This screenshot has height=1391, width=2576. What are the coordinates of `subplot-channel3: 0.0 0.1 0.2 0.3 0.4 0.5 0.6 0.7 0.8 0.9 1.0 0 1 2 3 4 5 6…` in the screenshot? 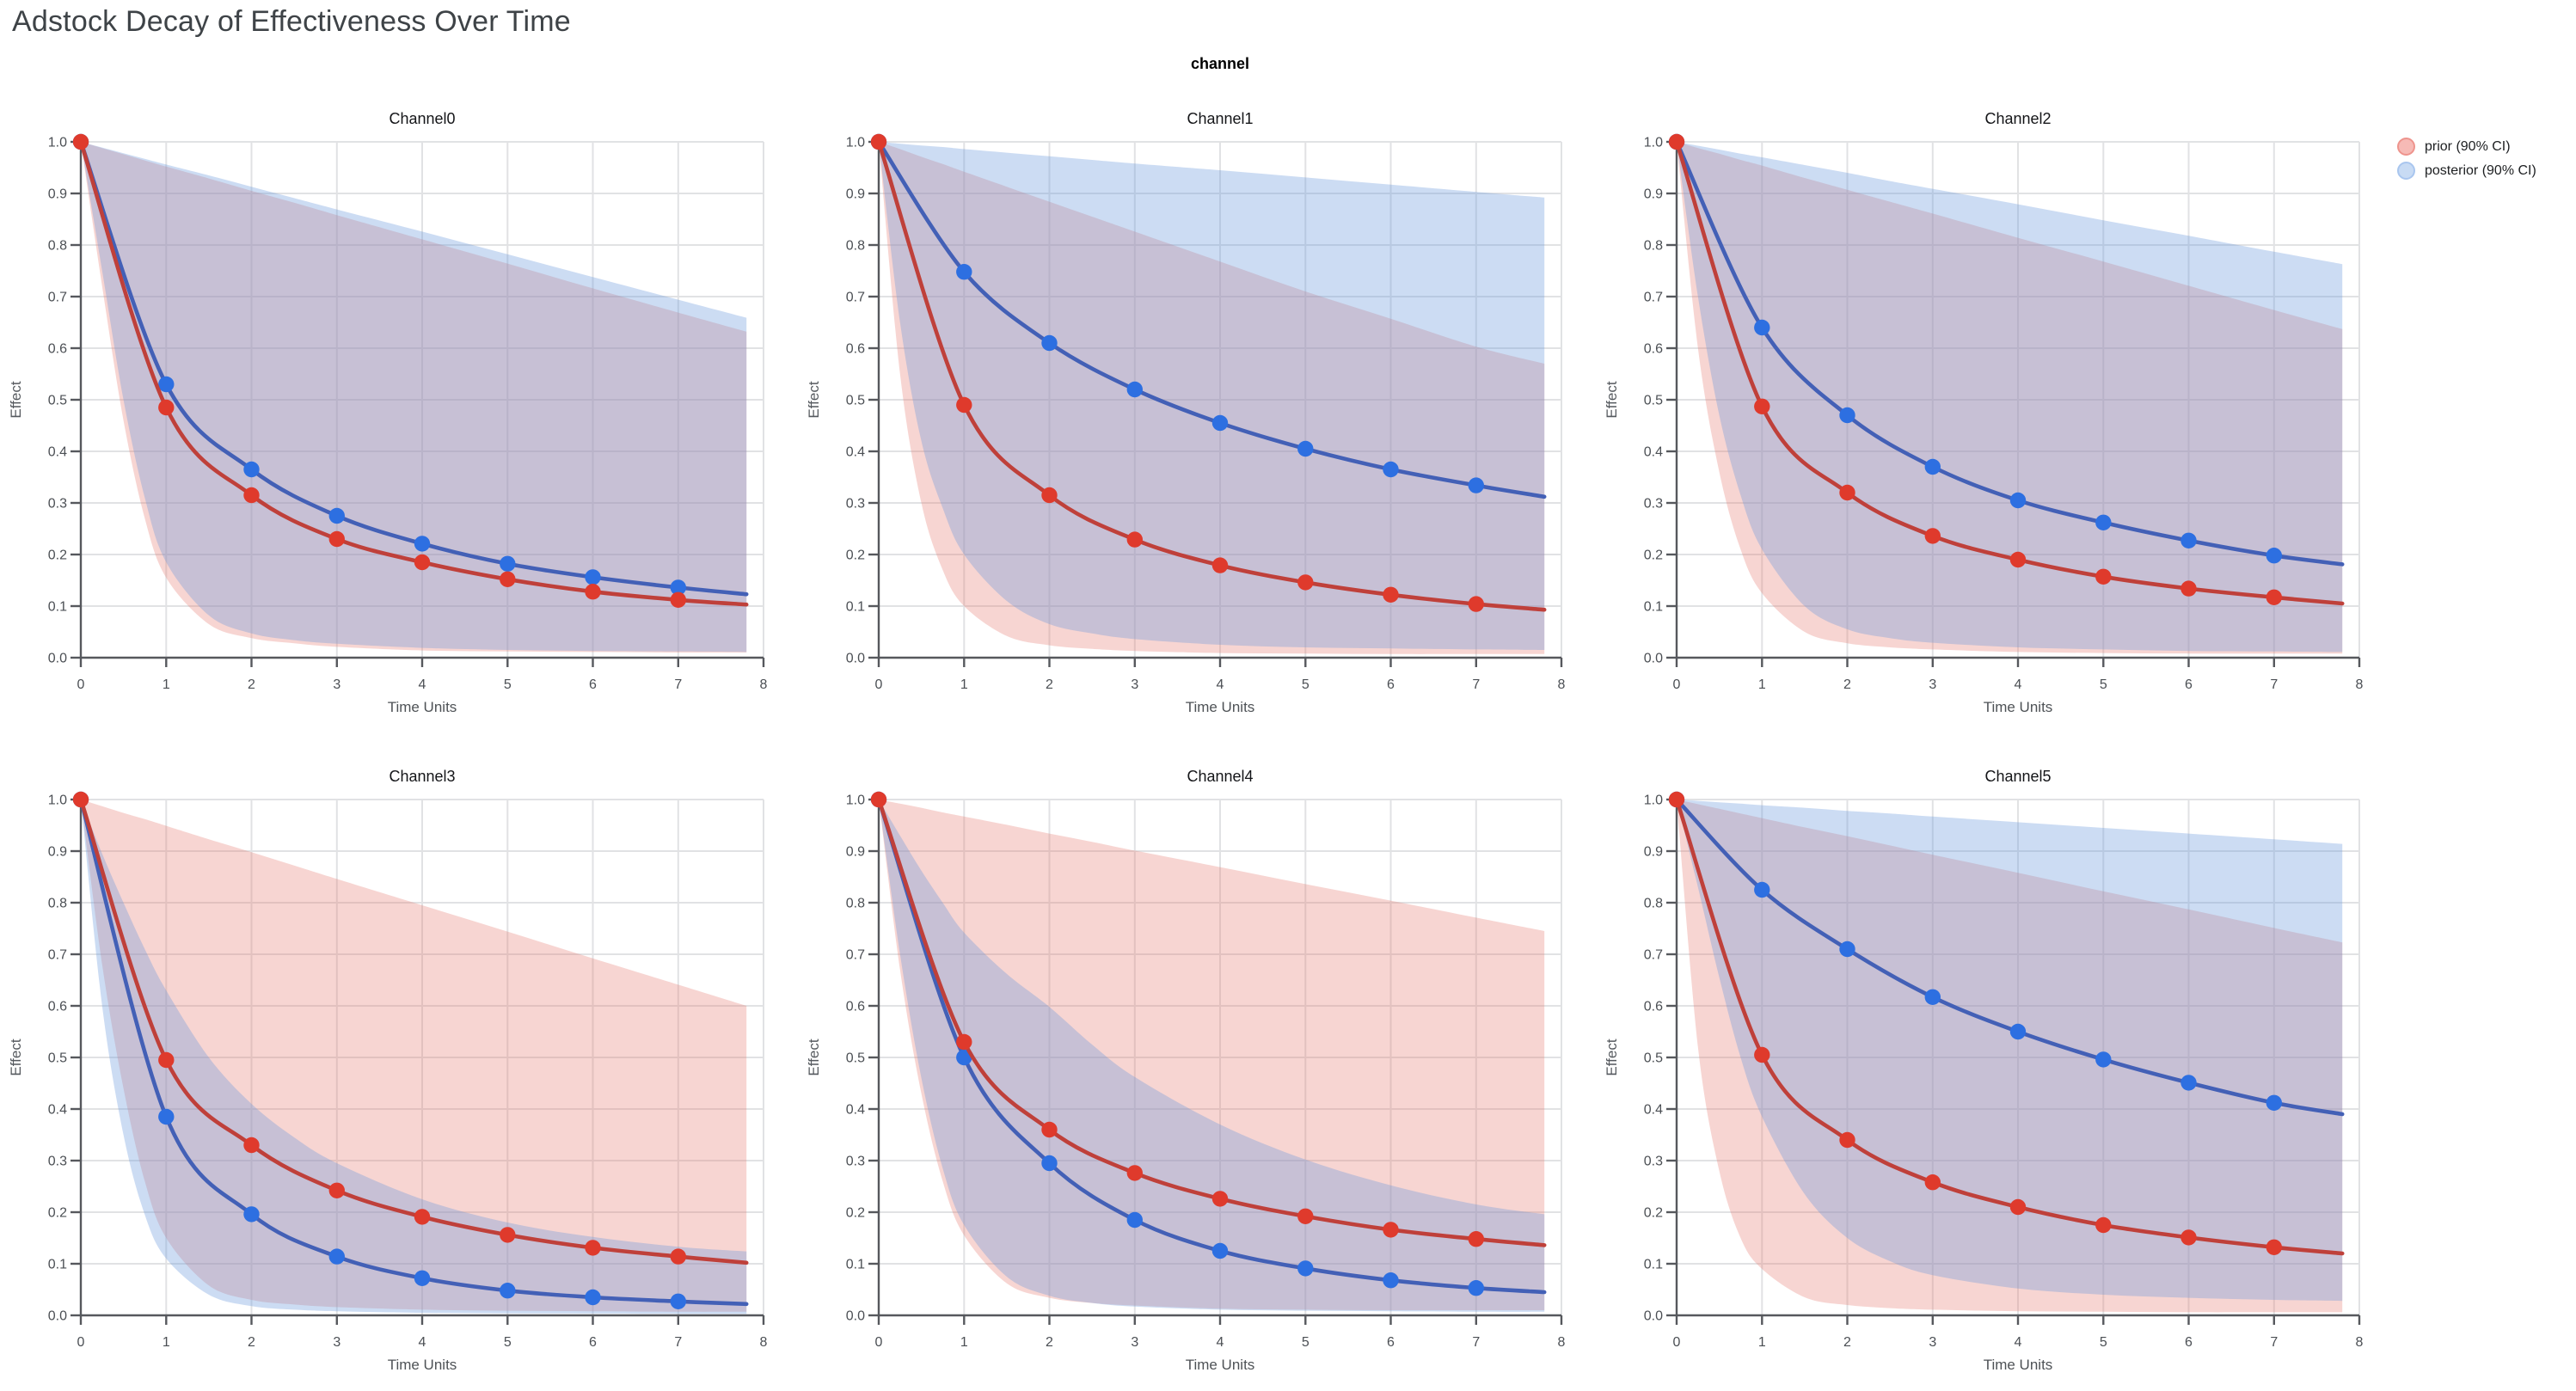 It's located at (399, 1071).